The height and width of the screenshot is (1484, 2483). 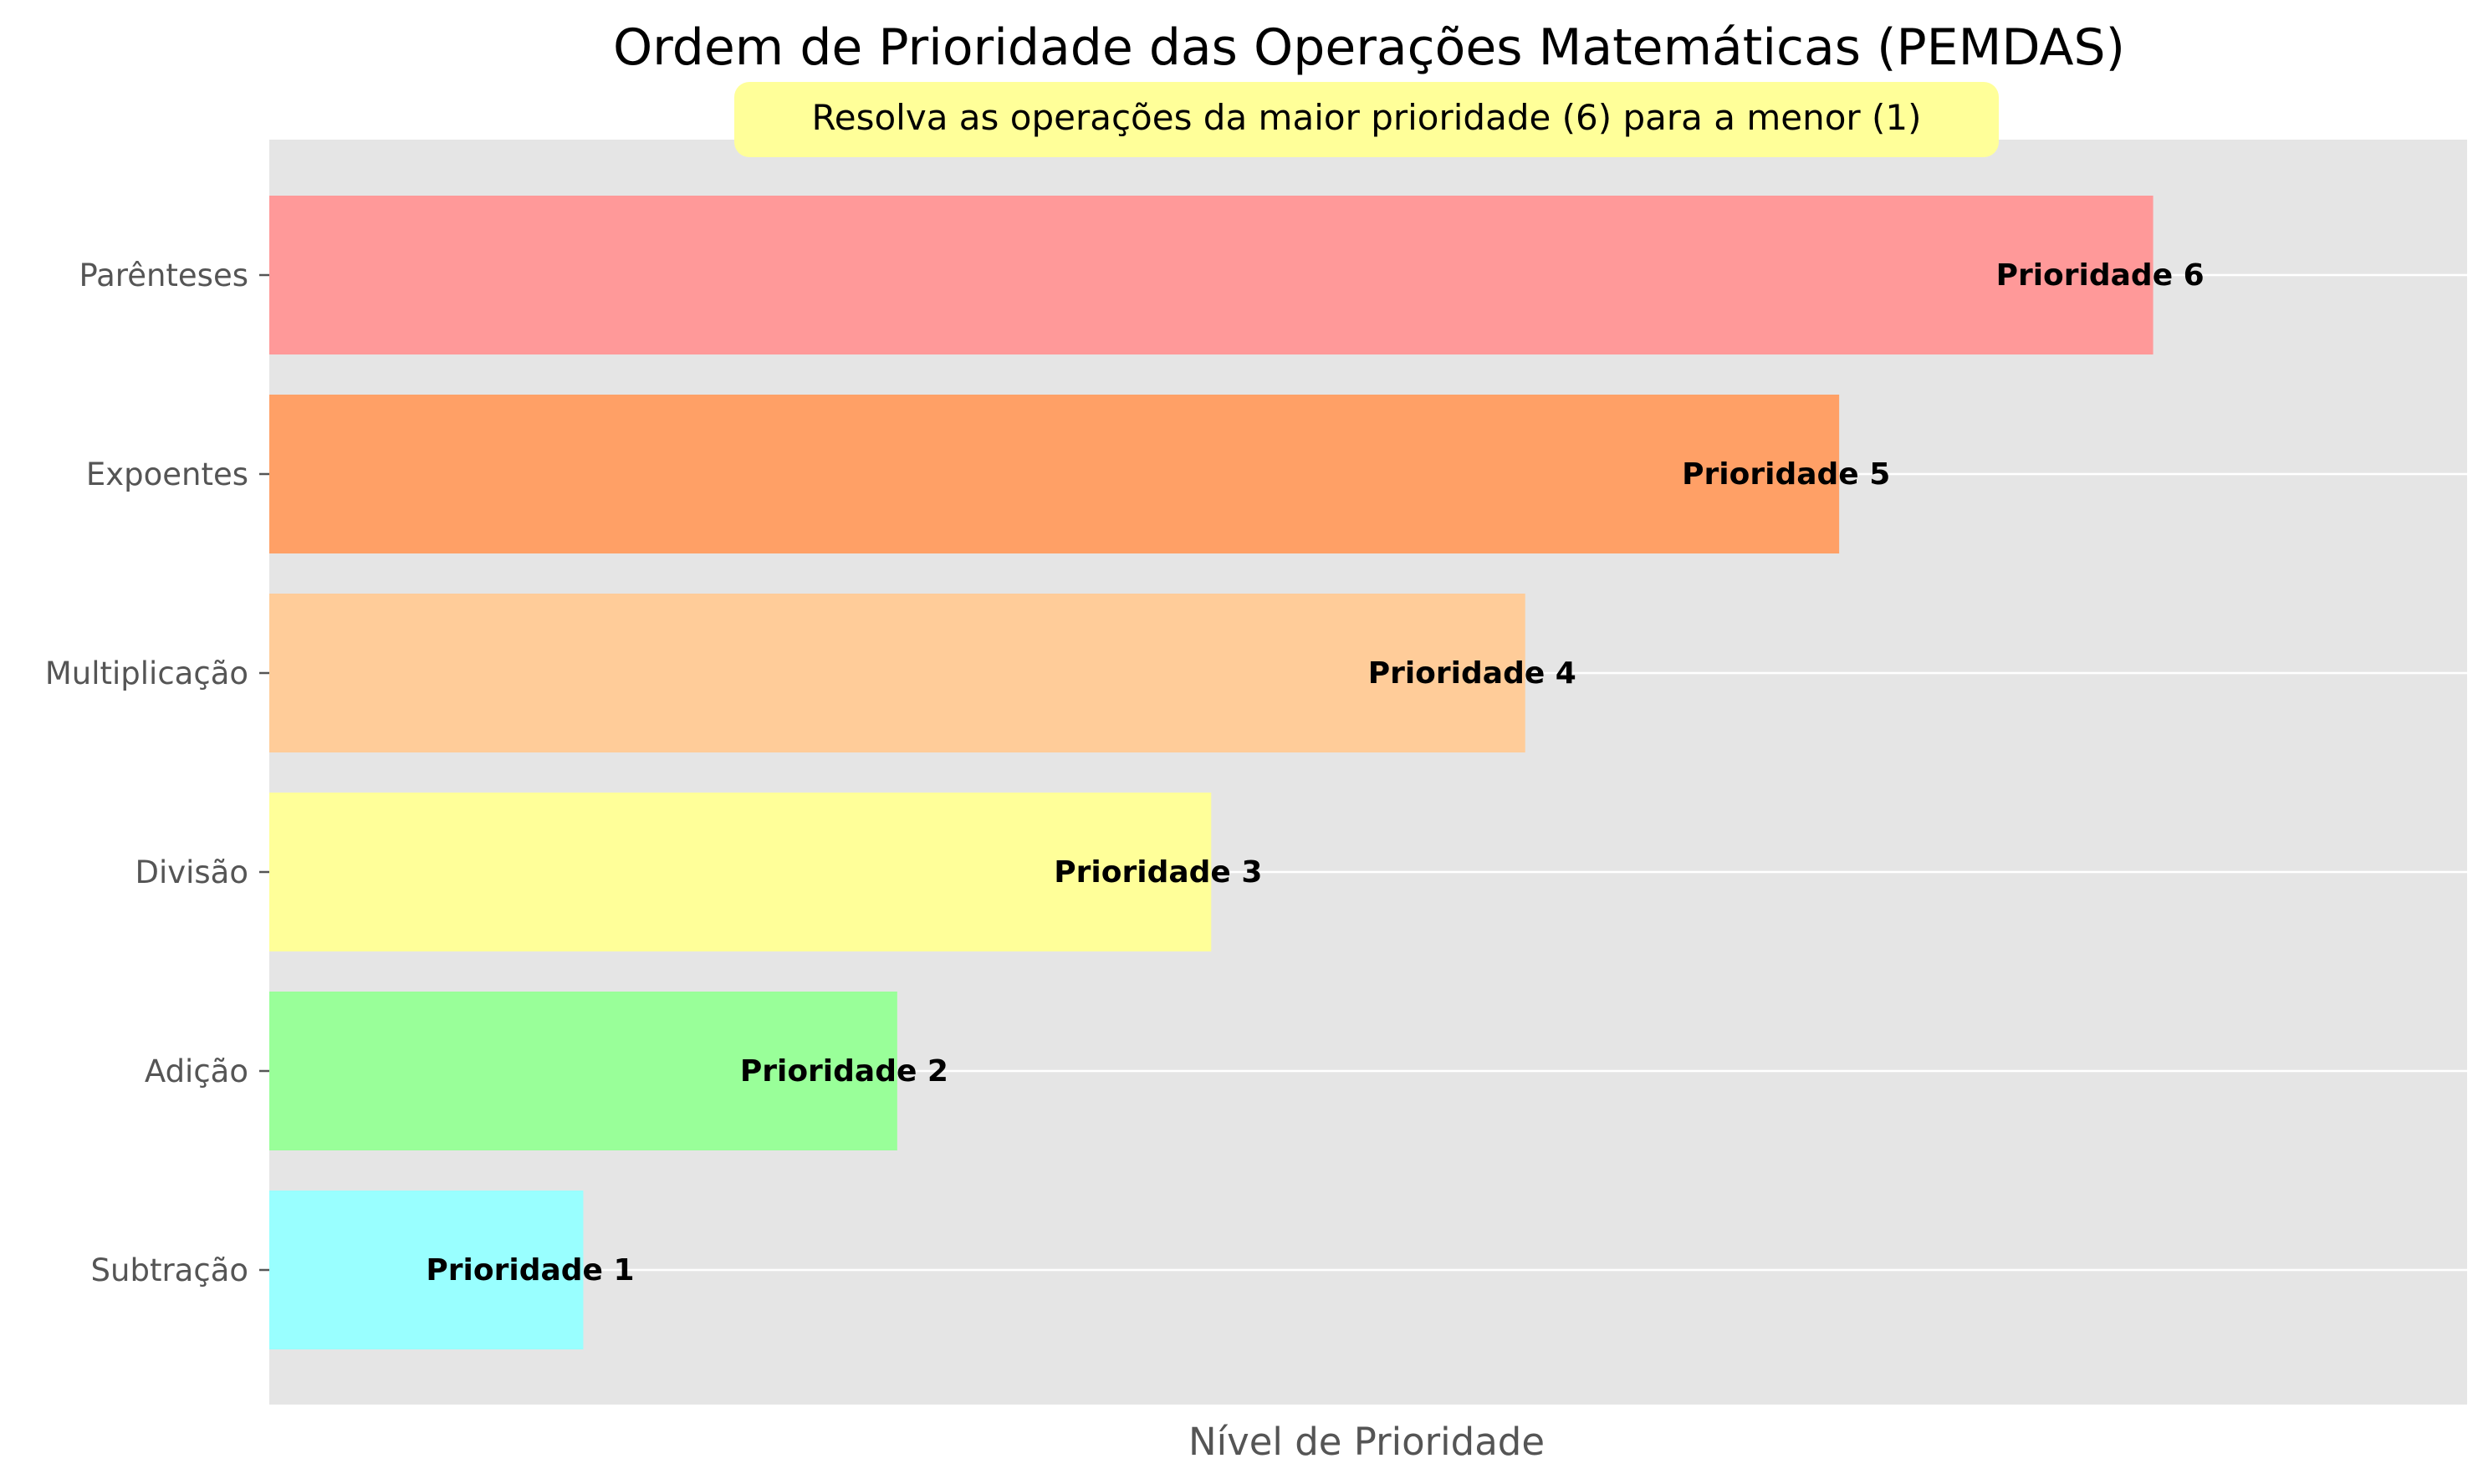 I want to click on bar-value-label: Prioridade 3, so click(x=1158, y=872).